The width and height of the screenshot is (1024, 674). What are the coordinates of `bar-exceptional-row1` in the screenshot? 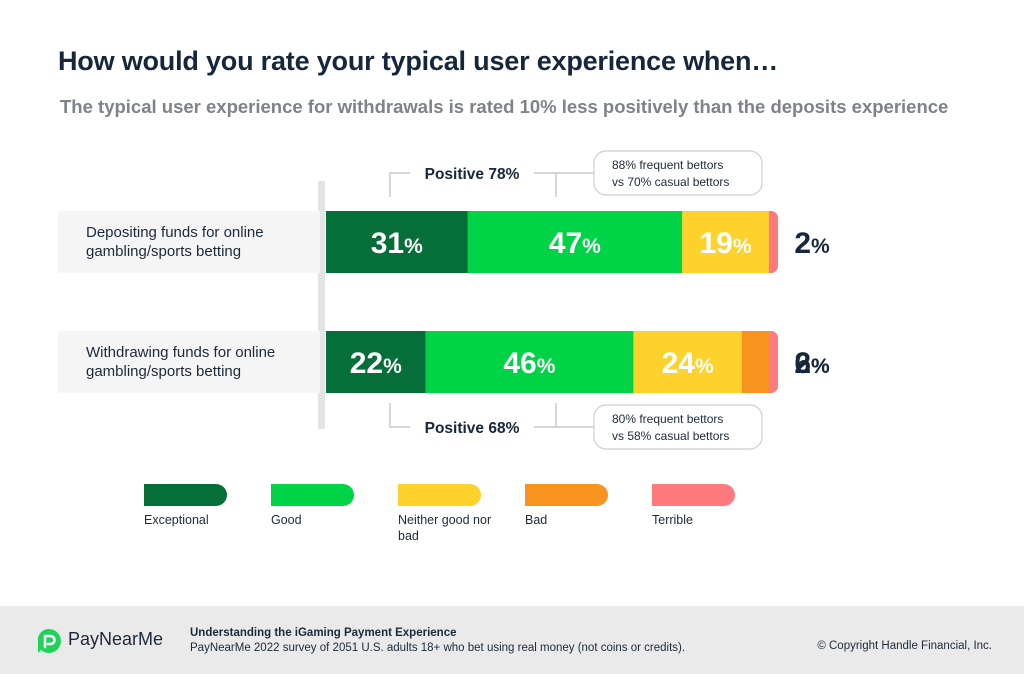 It's located at (397, 242).